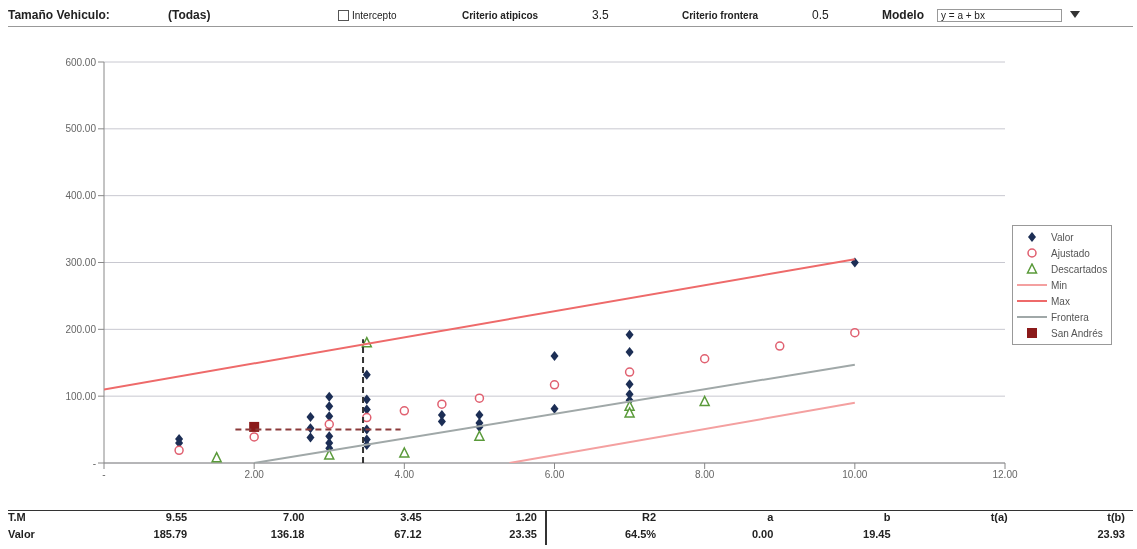  I want to click on text: a, so click(770, 518).